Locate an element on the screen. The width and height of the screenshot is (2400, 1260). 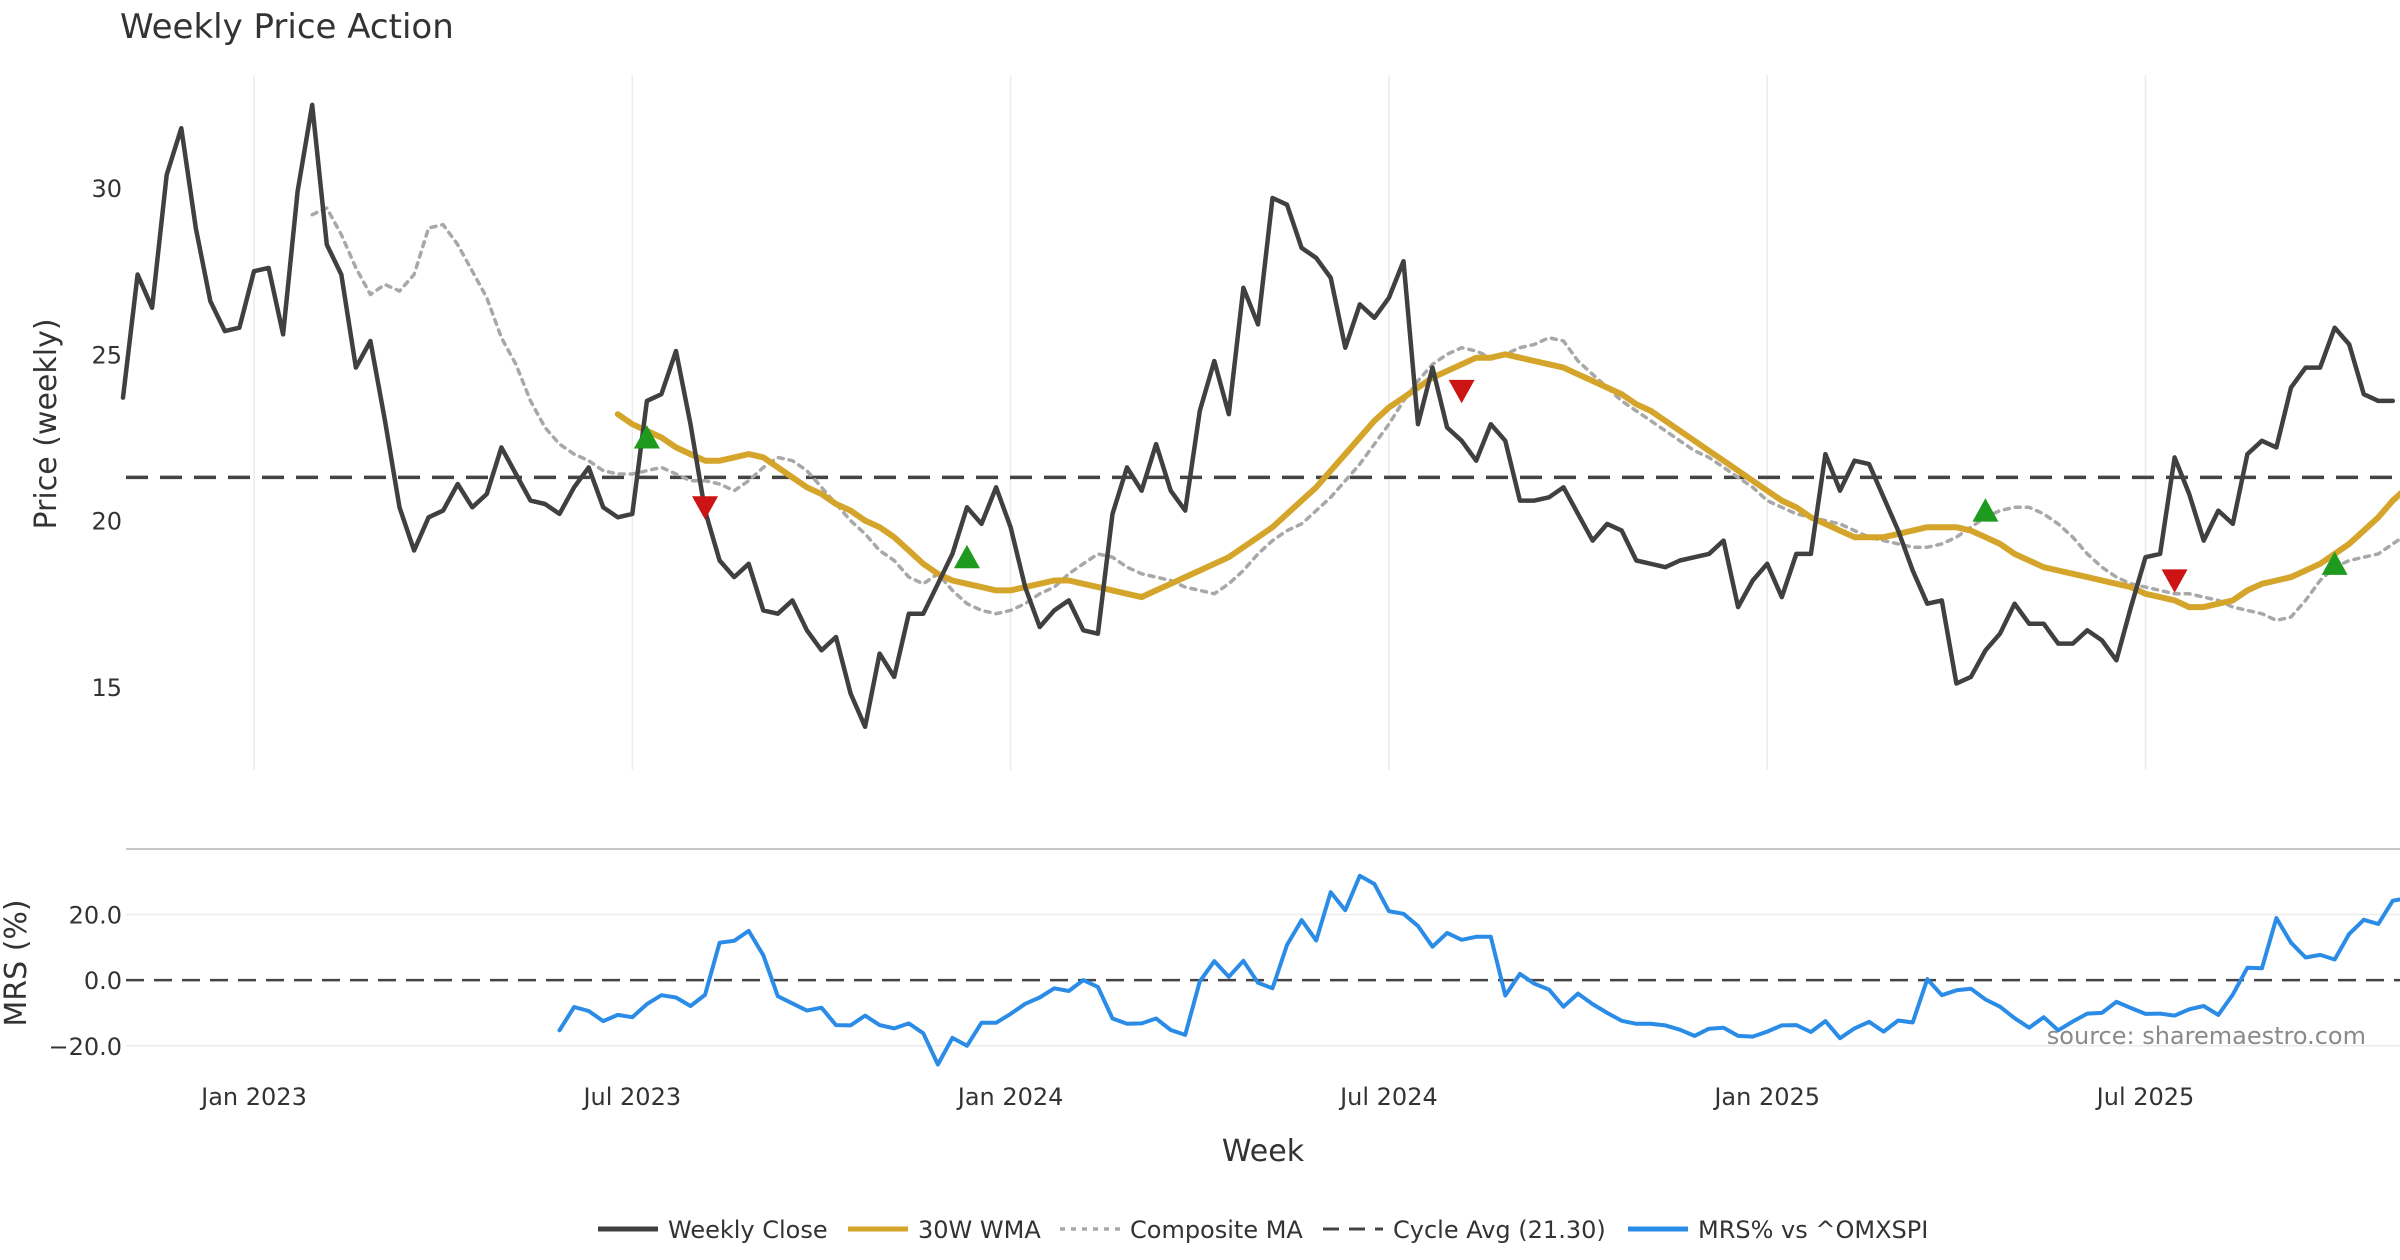
x-tick-label: Jan 2023 is located at coordinates (253, 1097).